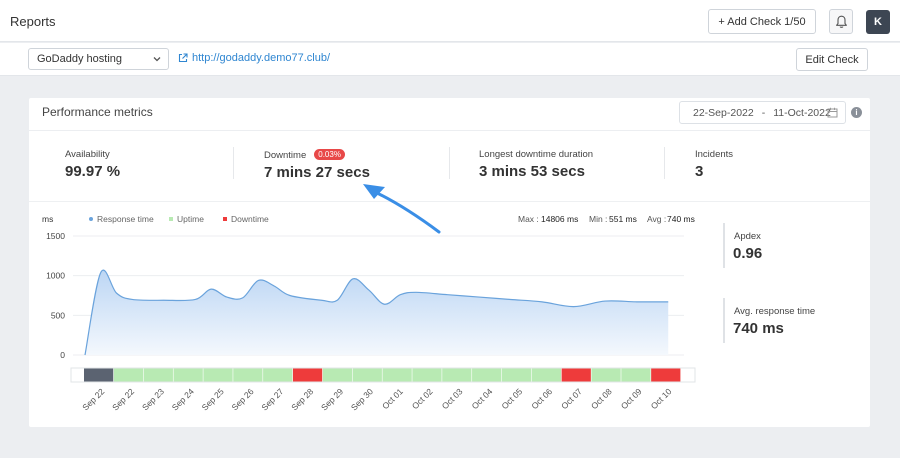 This screenshot has width=900, height=458. Describe the element at coordinates (699, 171) in the screenshot. I see `stat-value: 3` at that location.